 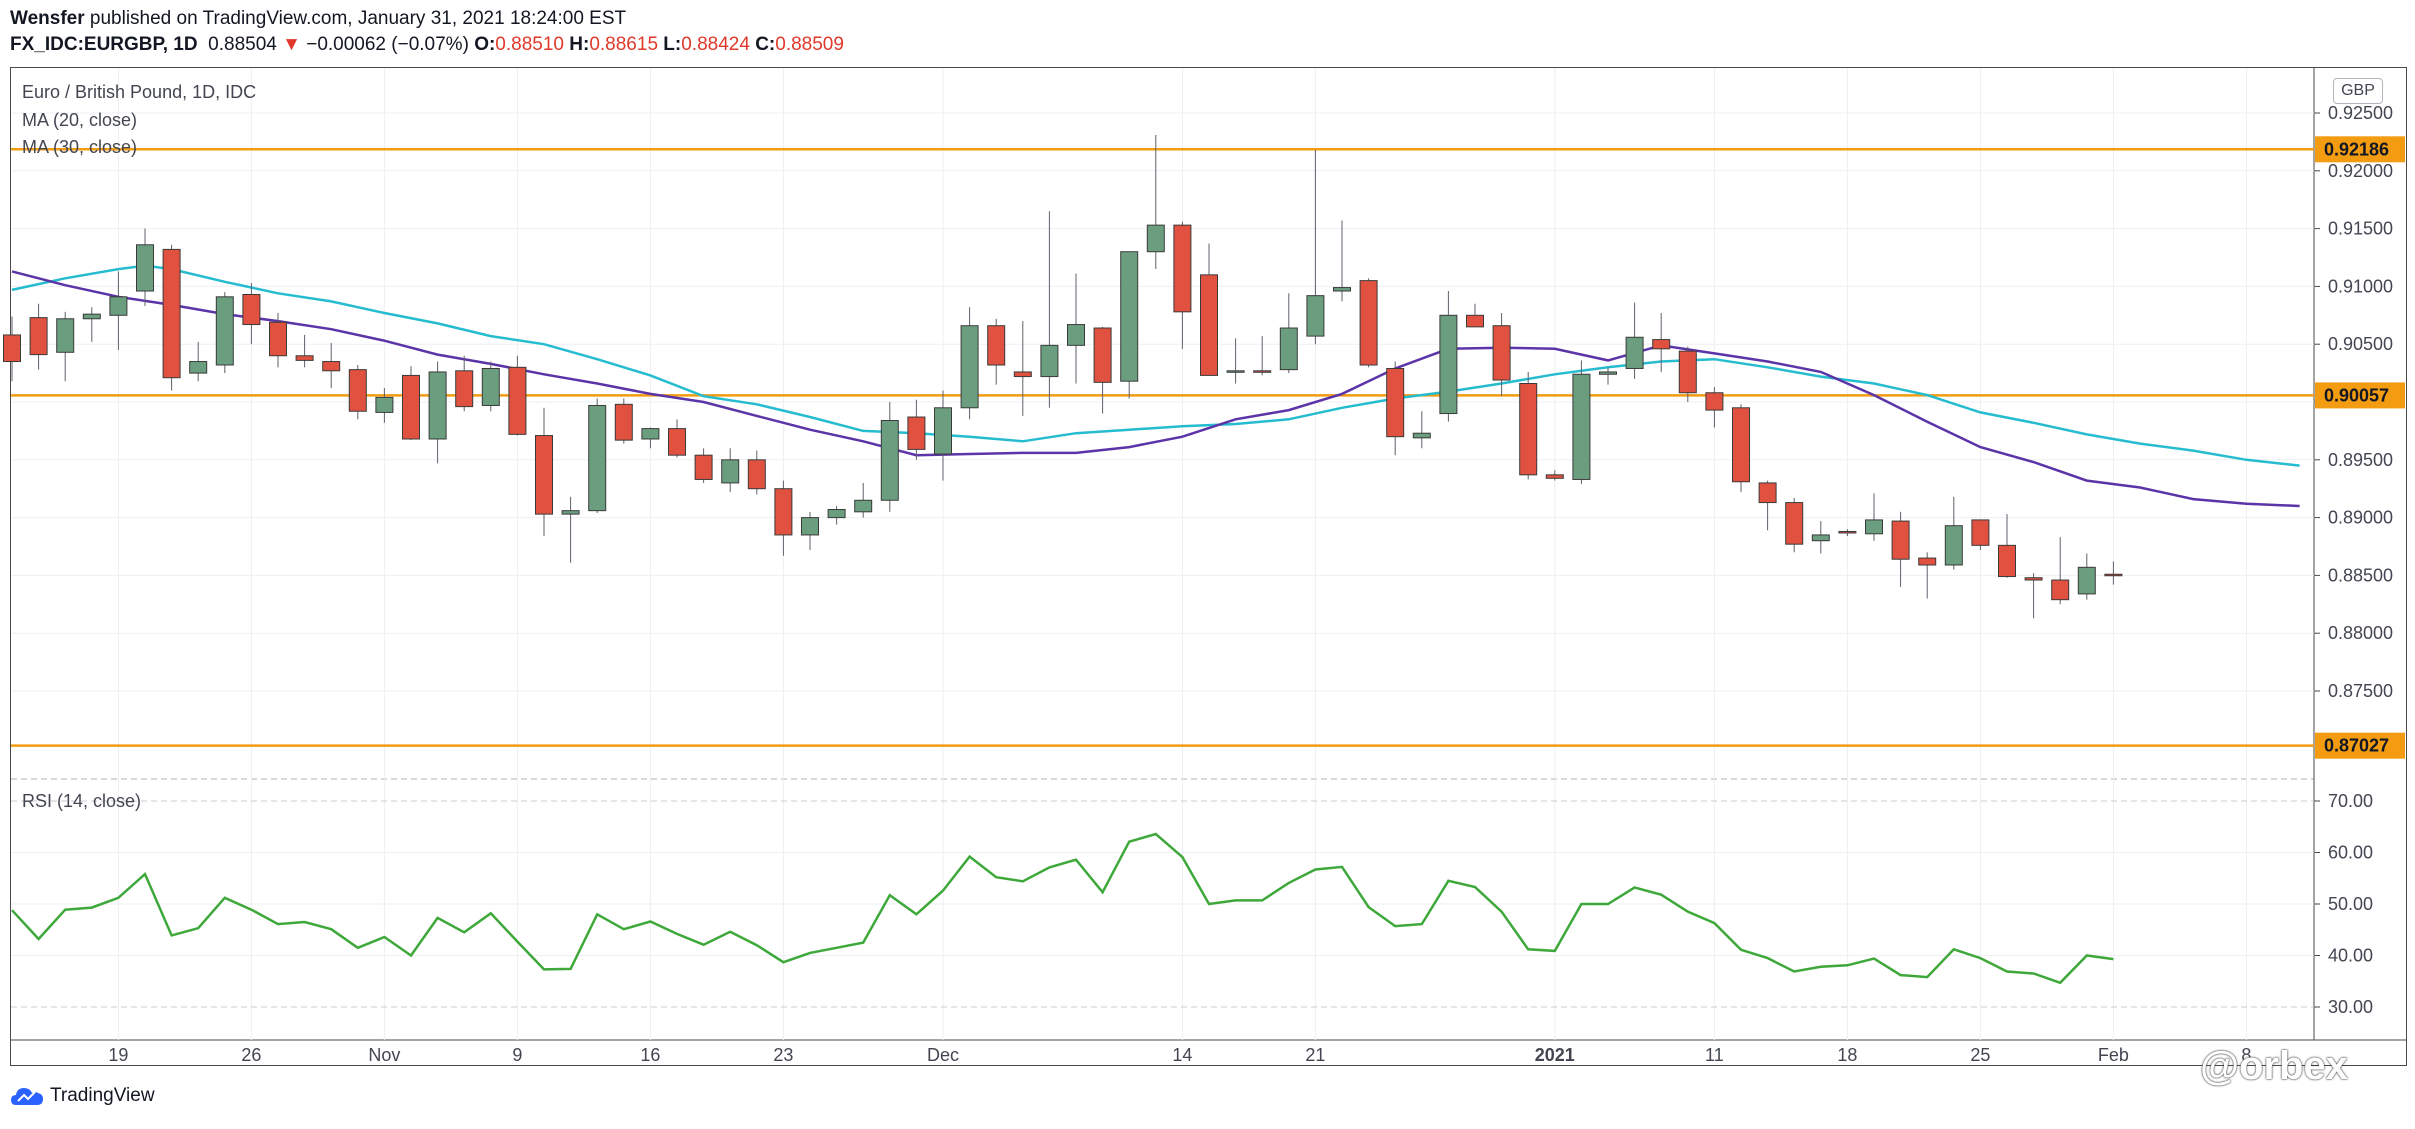 I want to click on author-name: Wensfer, so click(x=47, y=18).